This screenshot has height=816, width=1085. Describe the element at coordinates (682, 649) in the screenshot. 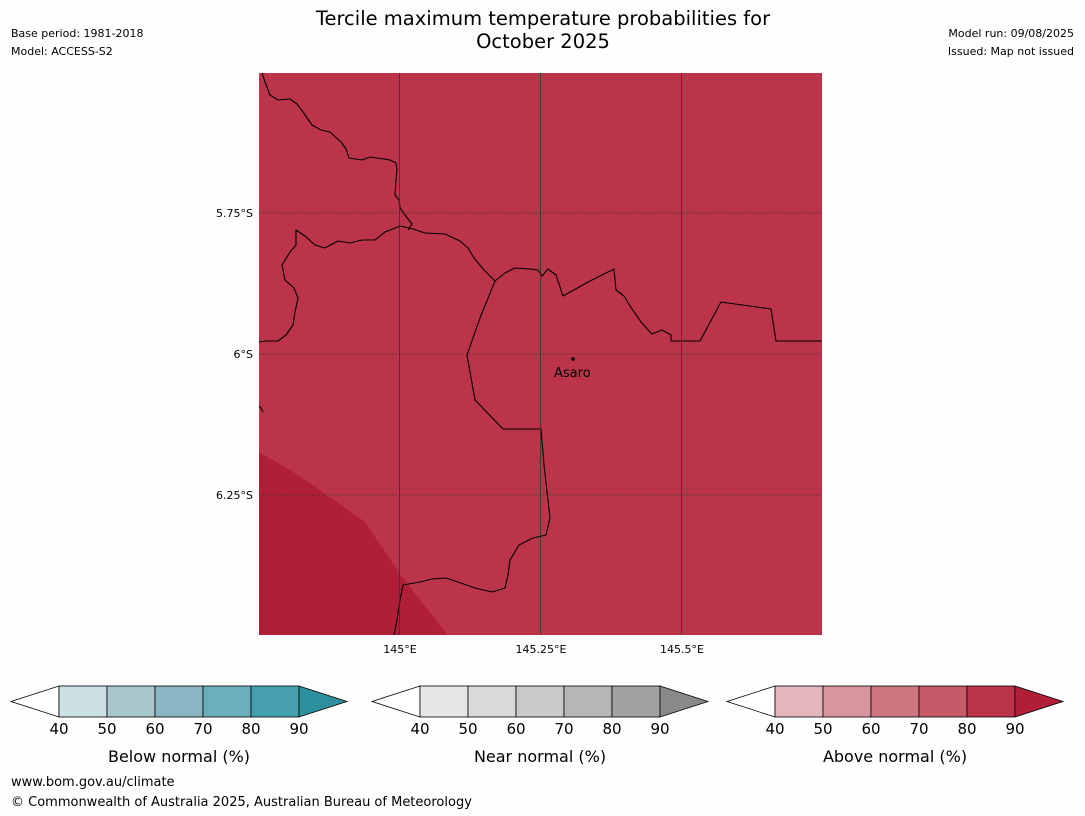

I see `lon-label: 145.5°E` at that location.